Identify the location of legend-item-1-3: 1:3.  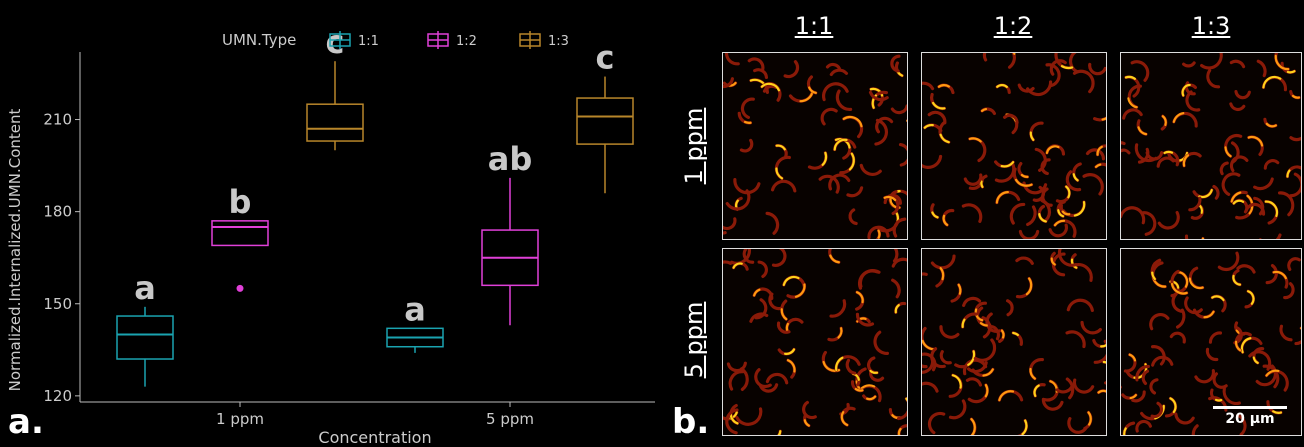
(544, 40).